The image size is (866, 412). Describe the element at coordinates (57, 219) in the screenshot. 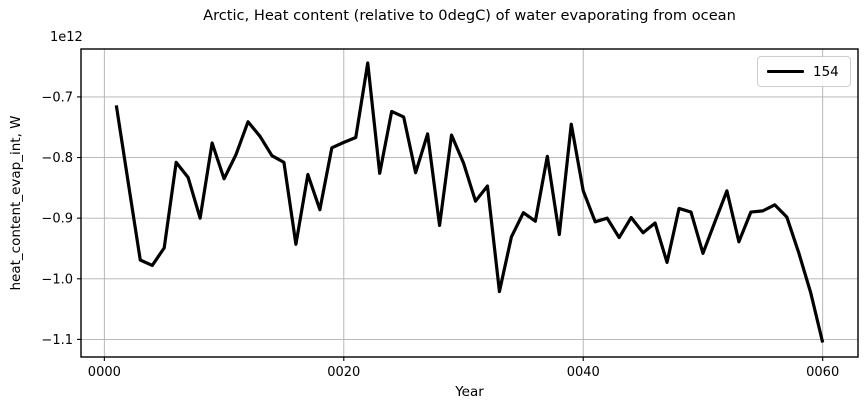

I see `y-tick-label: −0.9` at that location.